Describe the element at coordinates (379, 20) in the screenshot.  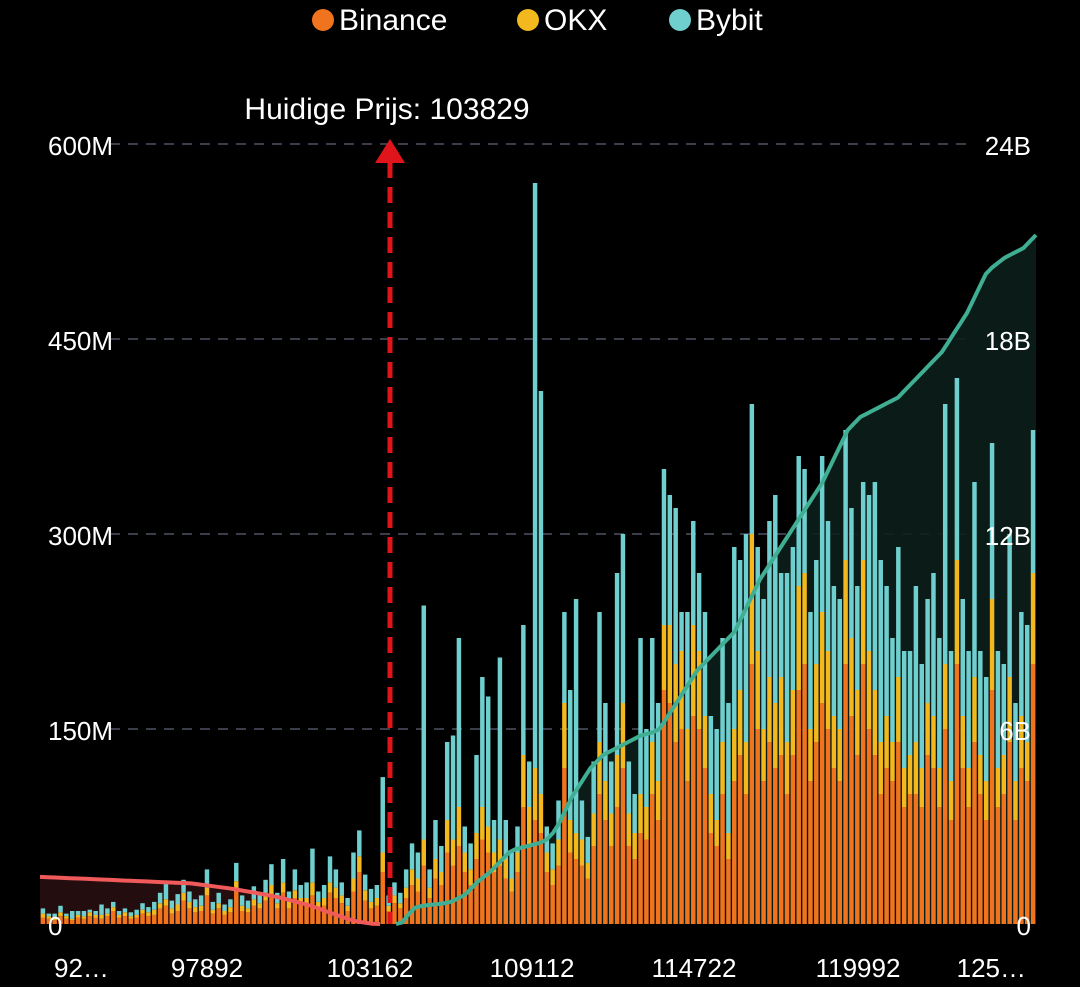
I see `legend-item-binance: Binance` at that location.